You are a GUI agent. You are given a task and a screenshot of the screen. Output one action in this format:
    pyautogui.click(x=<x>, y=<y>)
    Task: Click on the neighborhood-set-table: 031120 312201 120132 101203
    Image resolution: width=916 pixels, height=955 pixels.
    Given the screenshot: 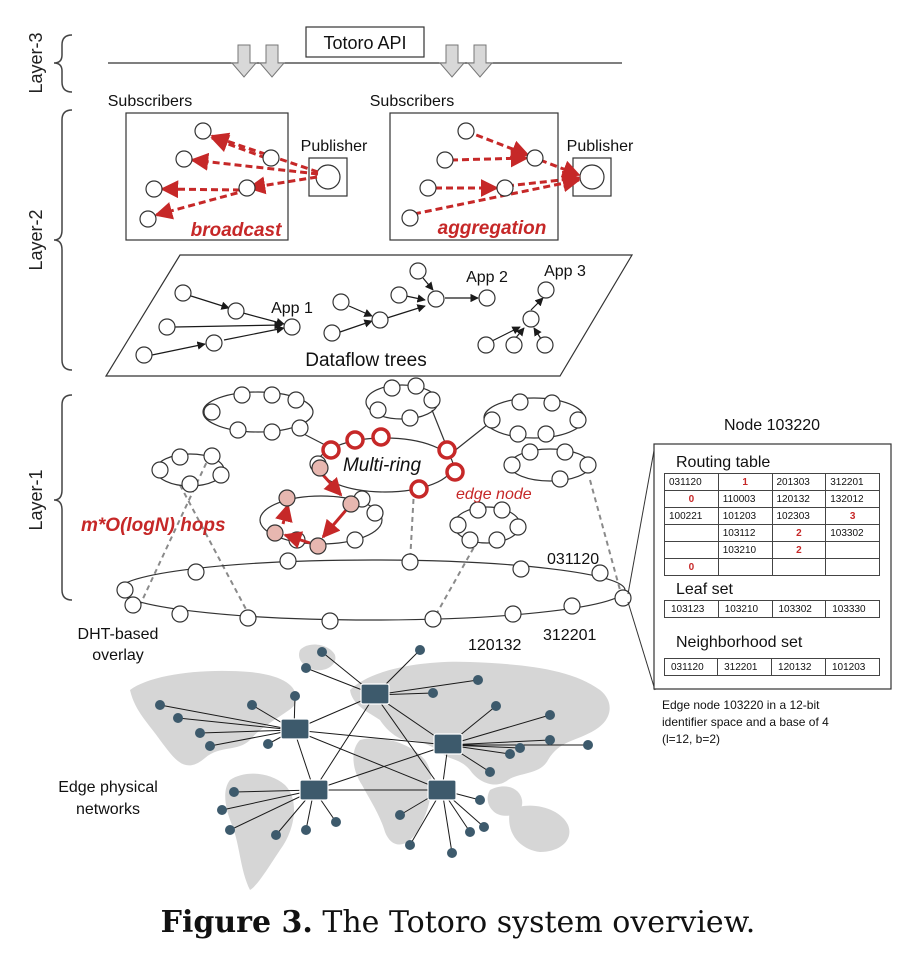 What is the action you would take?
    pyautogui.click(x=771, y=667)
    